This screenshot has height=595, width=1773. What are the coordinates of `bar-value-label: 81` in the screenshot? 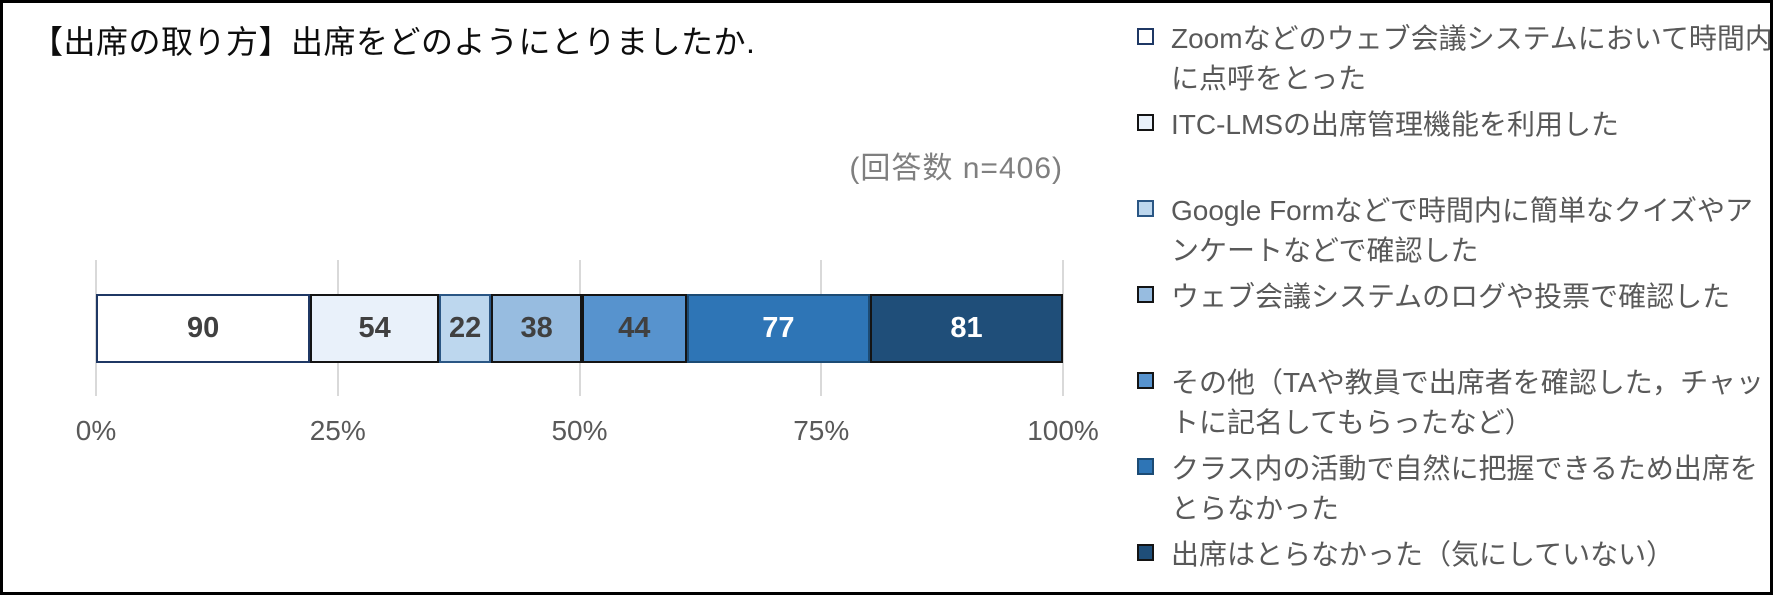 It's located at (966, 328).